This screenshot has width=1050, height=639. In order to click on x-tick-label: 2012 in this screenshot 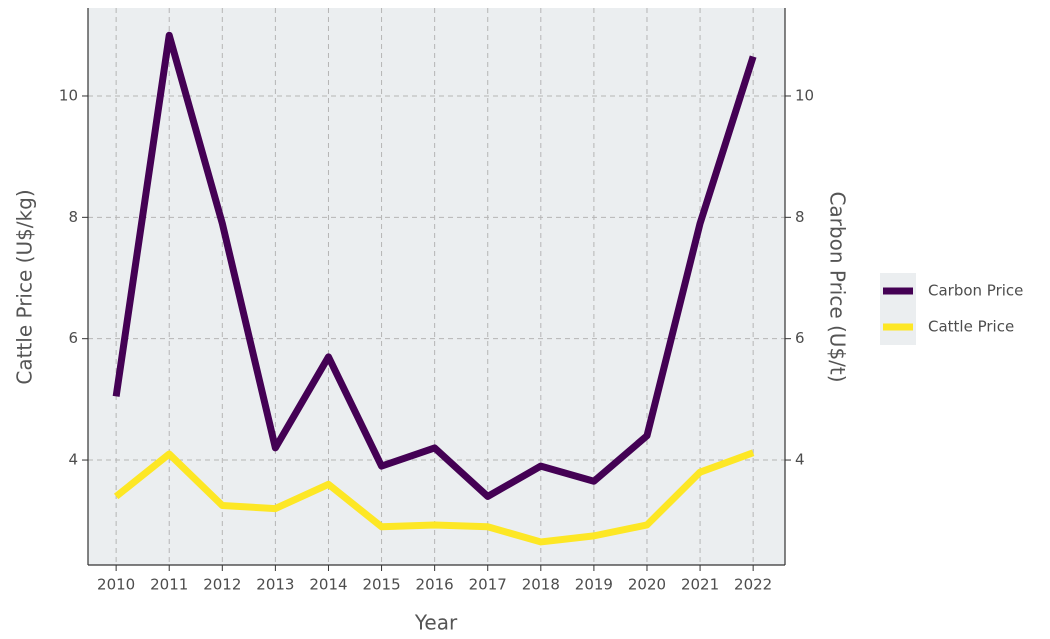, I will do `click(222, 585)`.